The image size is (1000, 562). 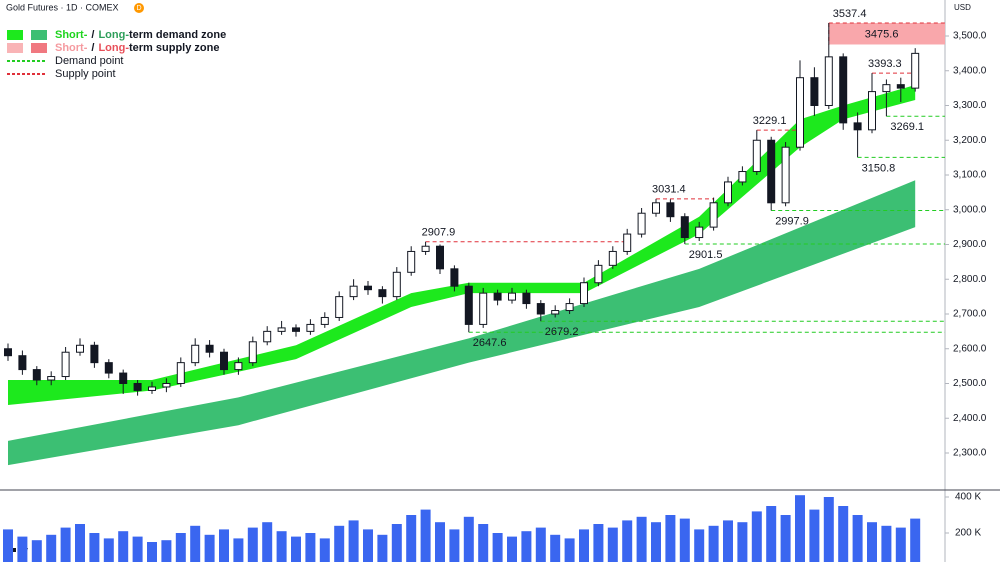 What do you see at coordinates (439, 233) in the screenshot?
I see `data-label: 2907.9` at bounding box center [439, 233].